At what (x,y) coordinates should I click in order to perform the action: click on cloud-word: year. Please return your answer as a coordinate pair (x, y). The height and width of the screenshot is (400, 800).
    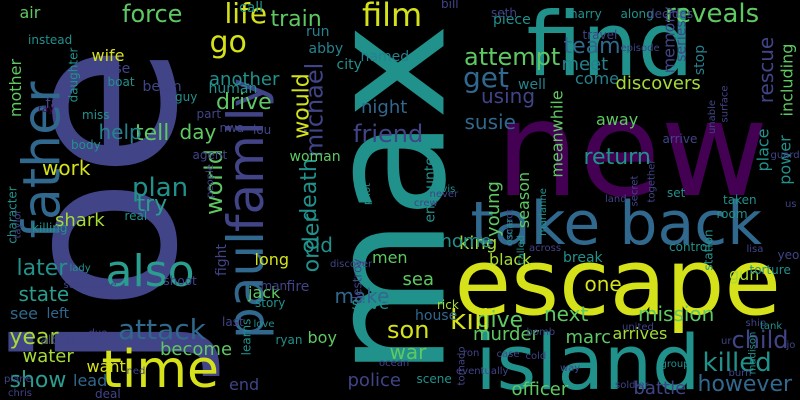
    Looking at the image, I should click on (34, 337).